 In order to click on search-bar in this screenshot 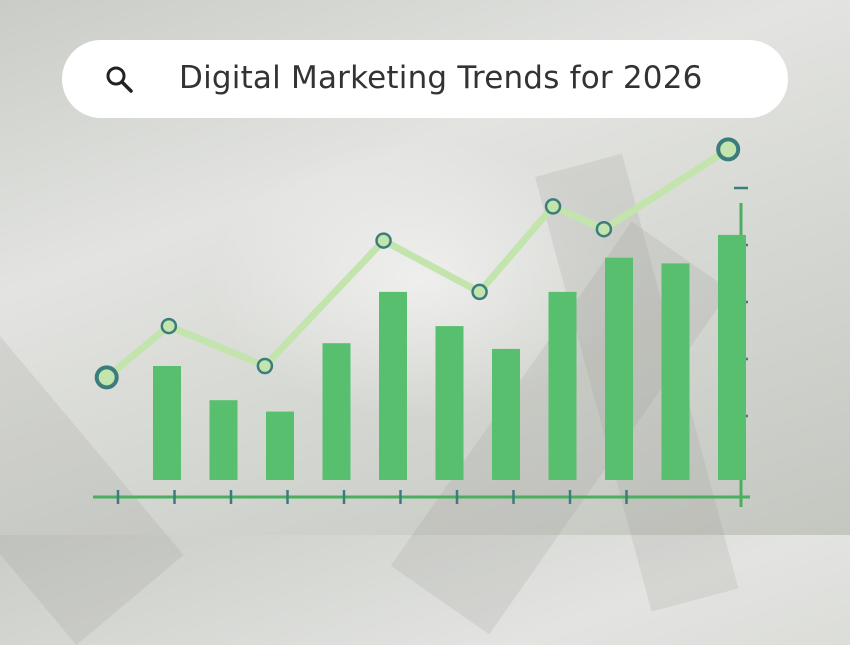, I will do `click(425, 79)`.